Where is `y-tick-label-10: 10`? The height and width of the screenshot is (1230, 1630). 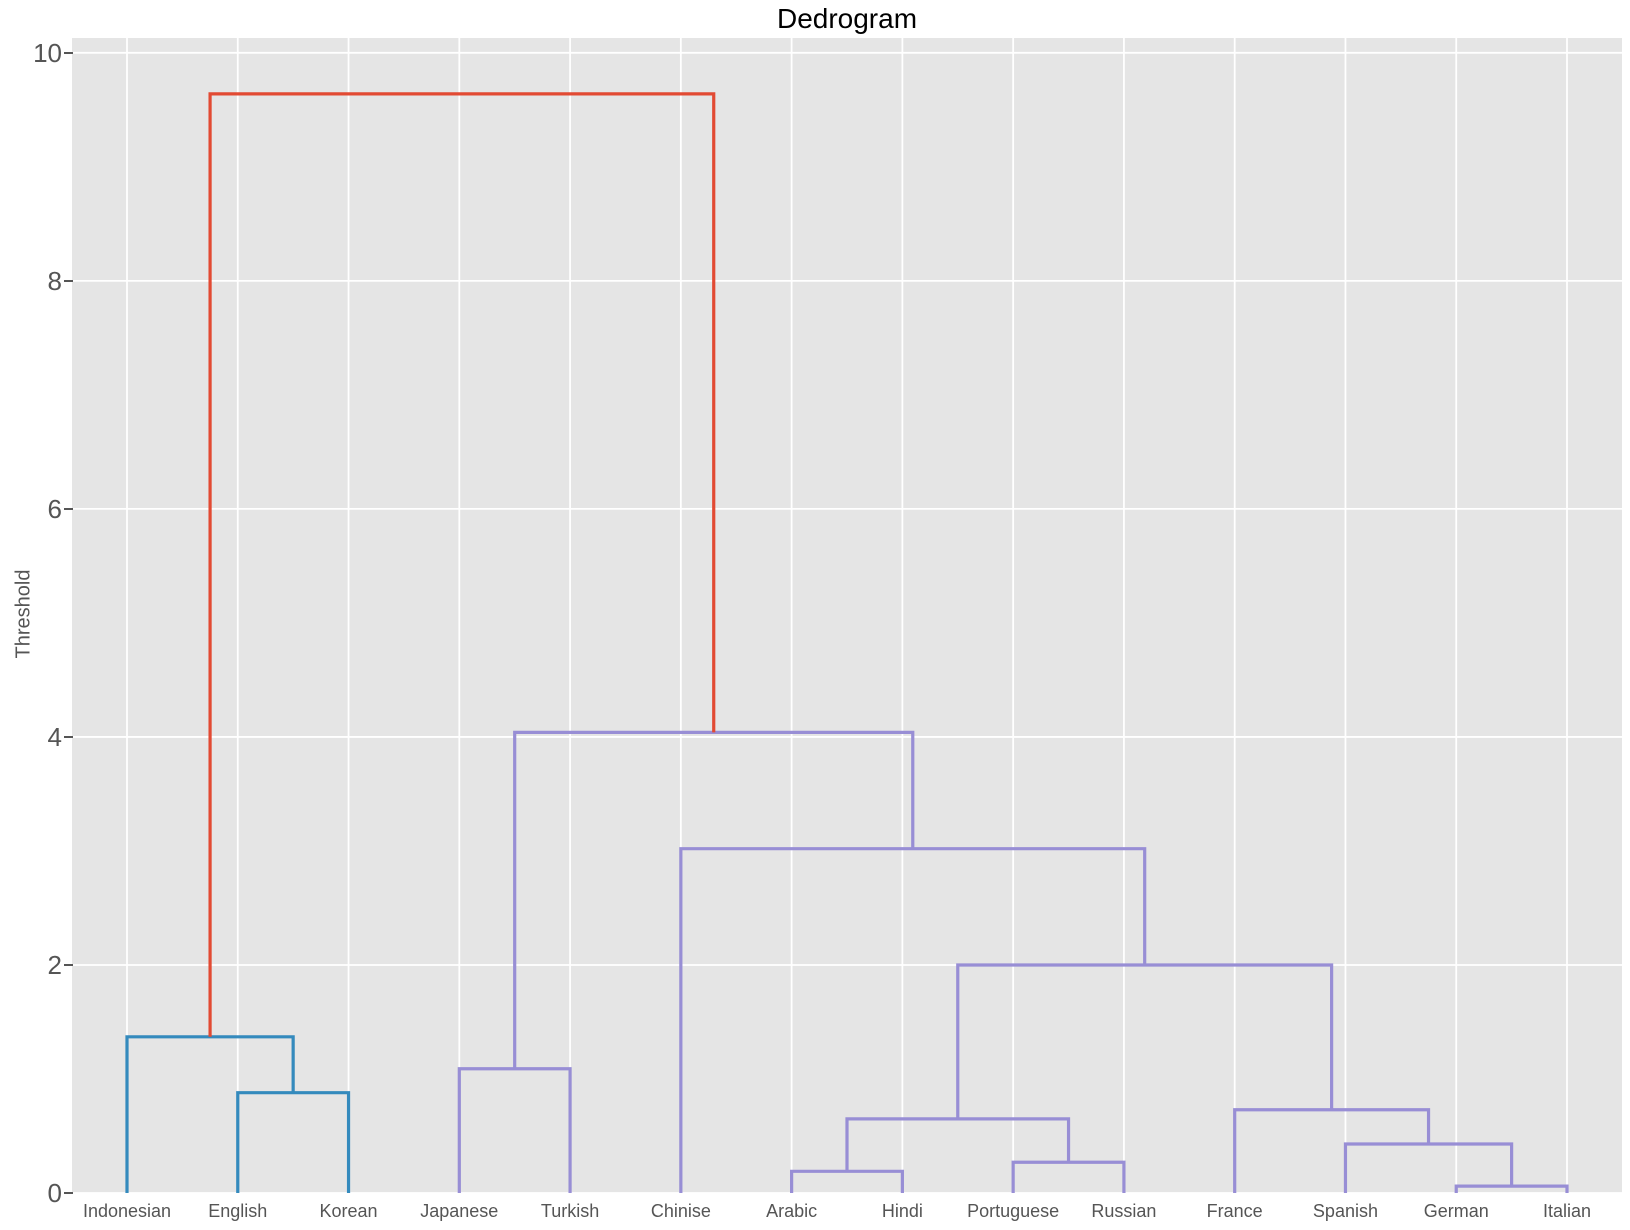
y-tick-label-10: 10 is located at coordinates (47, 52).